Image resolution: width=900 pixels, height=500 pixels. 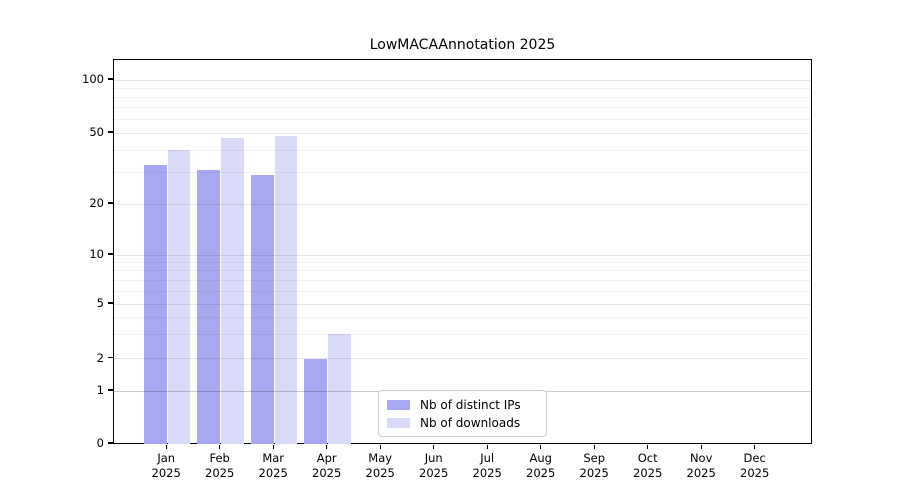 What do you see at coordinates (209, 307) in the screenshot?
I see `bar-feb-distinct-ips` at bounding box center [209, 307].